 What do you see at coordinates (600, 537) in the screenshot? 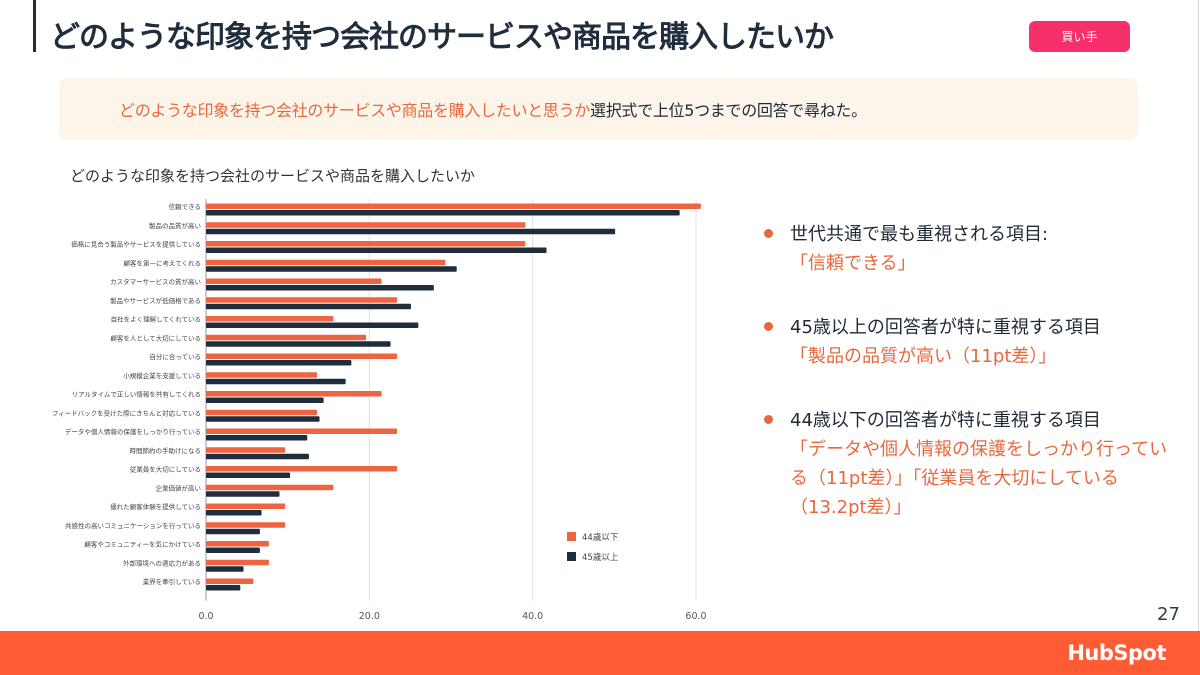
I see `legend-label: 44歳以下` at bounding box center [600, 537].